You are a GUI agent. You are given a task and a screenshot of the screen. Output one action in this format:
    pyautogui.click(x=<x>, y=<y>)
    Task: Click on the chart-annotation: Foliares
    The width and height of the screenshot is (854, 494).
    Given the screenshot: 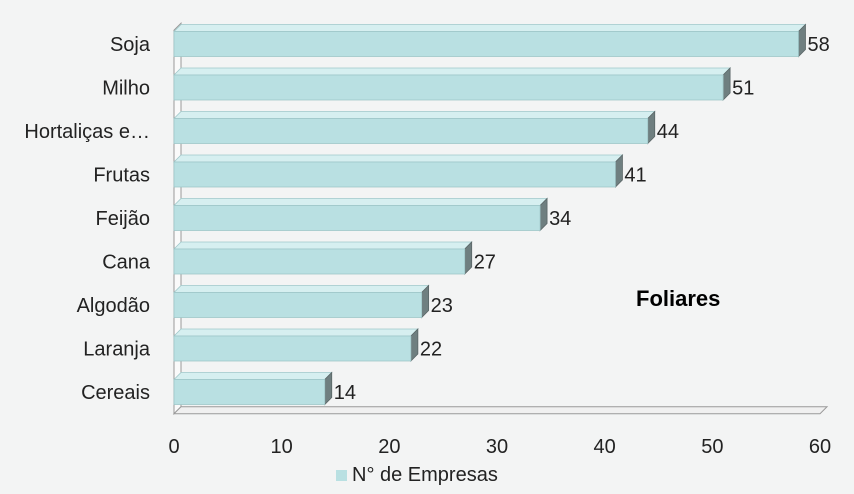 What is the action you would take?
    pyautogui.click(x=678, y=298)
    